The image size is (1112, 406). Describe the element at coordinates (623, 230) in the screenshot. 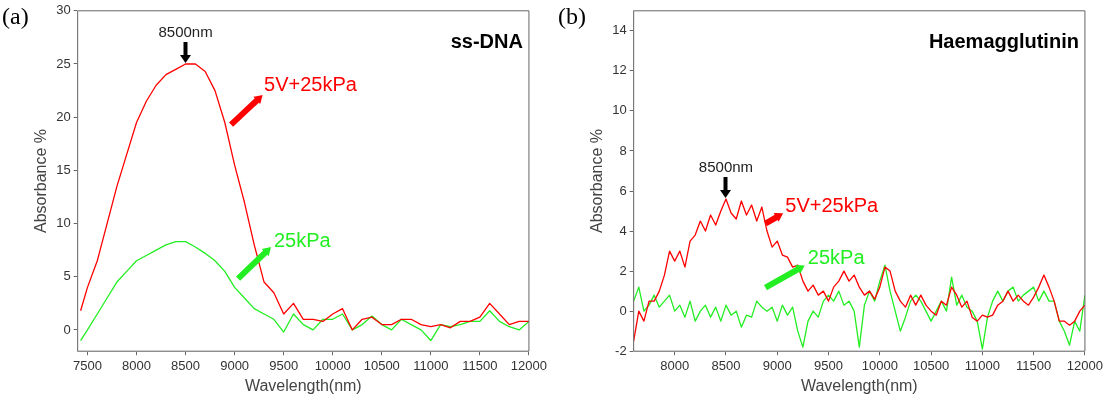

I see `y-tick-label: 4` at that location.